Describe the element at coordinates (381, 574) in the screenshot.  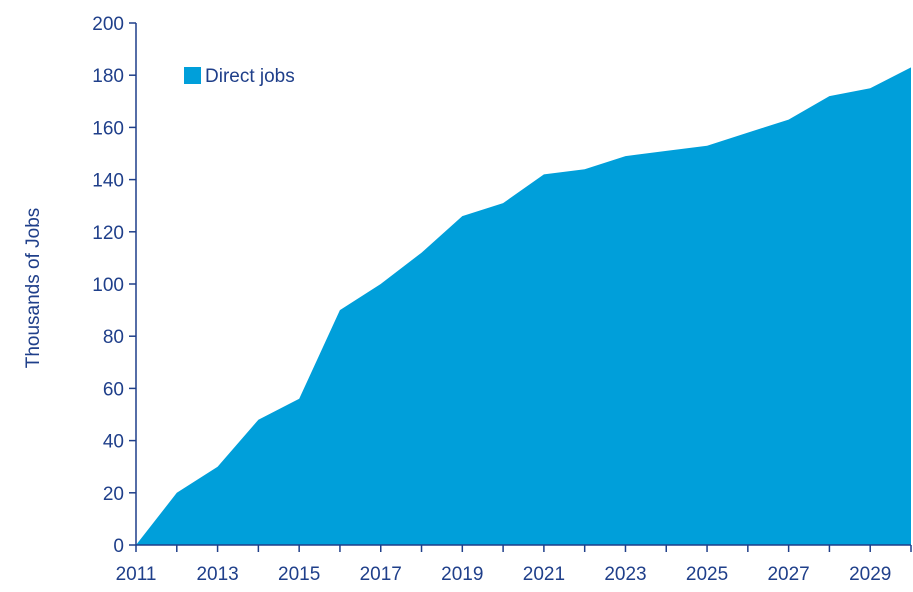
I see `x-tick-label: 2017` at that location.